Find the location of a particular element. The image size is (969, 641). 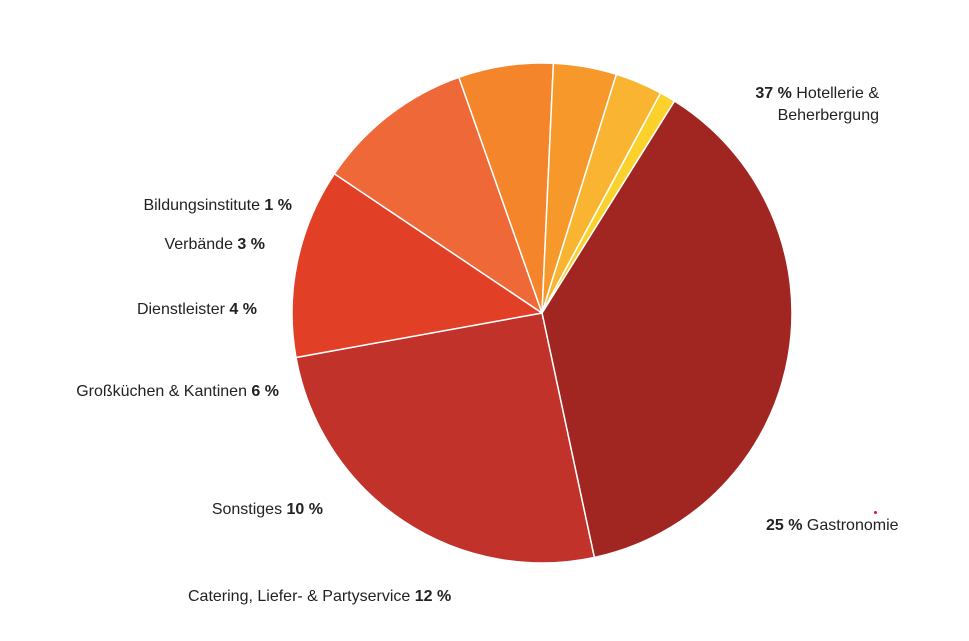

name-hotellerie-line2: Beherbergung is located at coordinates (828, 115).